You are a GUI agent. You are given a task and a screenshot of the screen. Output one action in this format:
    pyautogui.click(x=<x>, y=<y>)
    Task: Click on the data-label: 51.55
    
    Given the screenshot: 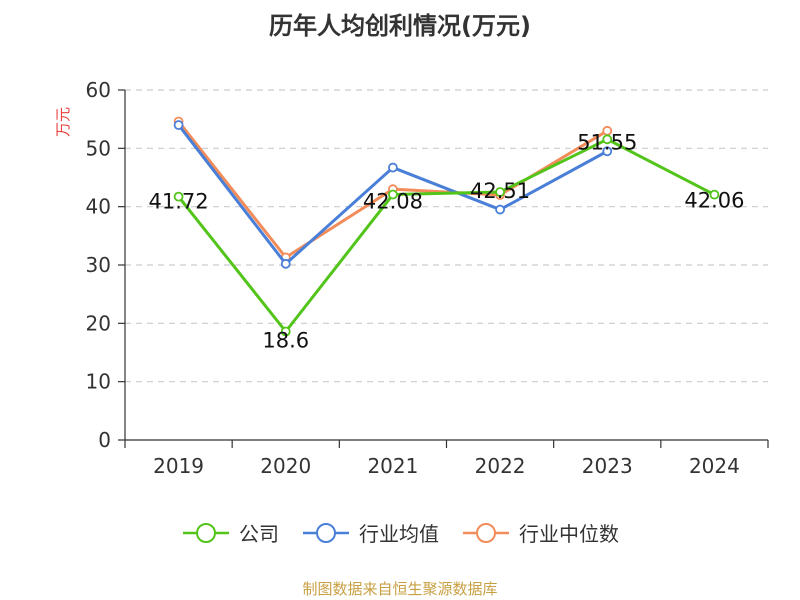 What is the action you would take?
    pyautogui.click(x=607, y=142)
    